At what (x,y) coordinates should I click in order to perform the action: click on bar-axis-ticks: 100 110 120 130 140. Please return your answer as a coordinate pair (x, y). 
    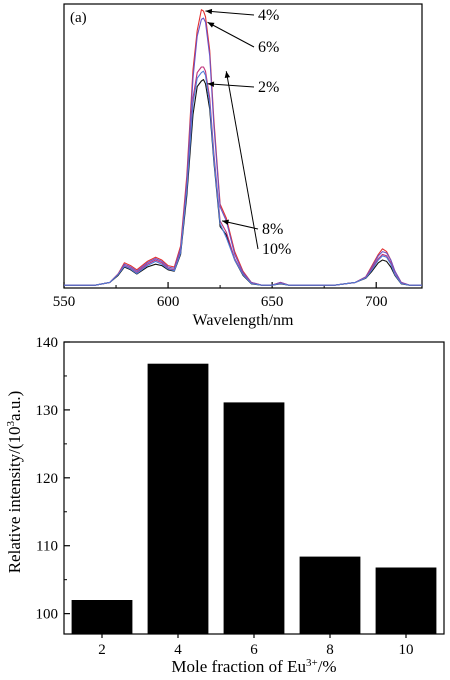
    Looking at the image, I should click on (53, 479).